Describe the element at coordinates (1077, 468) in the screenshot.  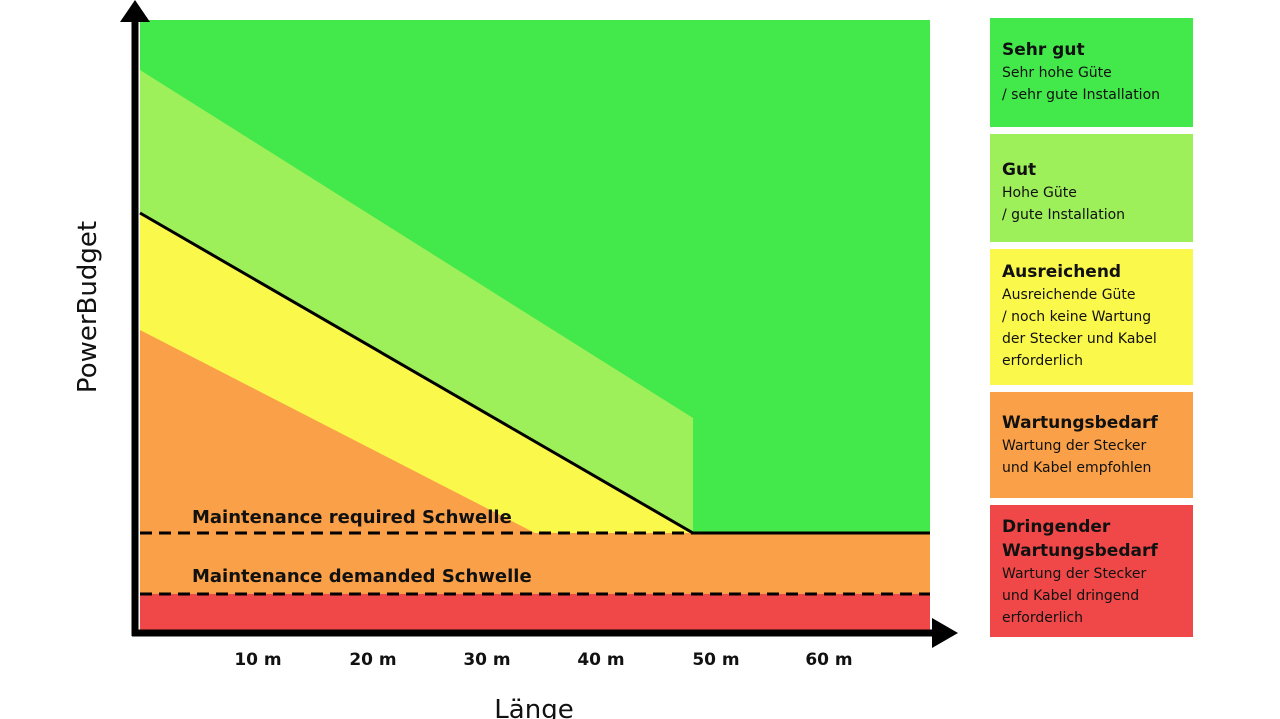
I see `legend-description-line: und Kabel empfohlen` at that location.